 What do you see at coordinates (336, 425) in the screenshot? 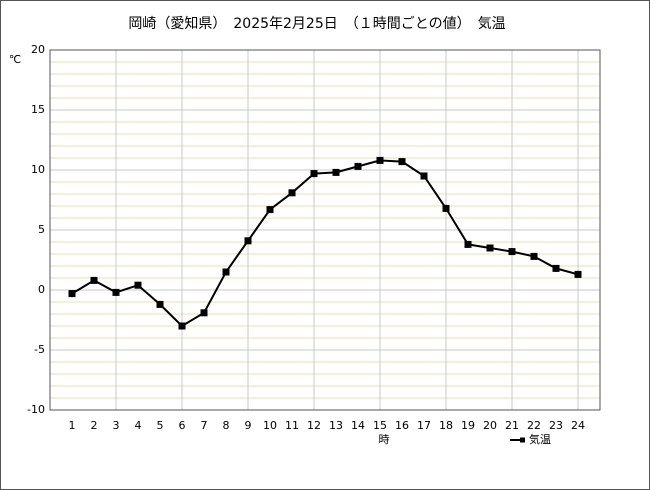
I see `x-tick-label: 13` at bounding box center [336, 425].